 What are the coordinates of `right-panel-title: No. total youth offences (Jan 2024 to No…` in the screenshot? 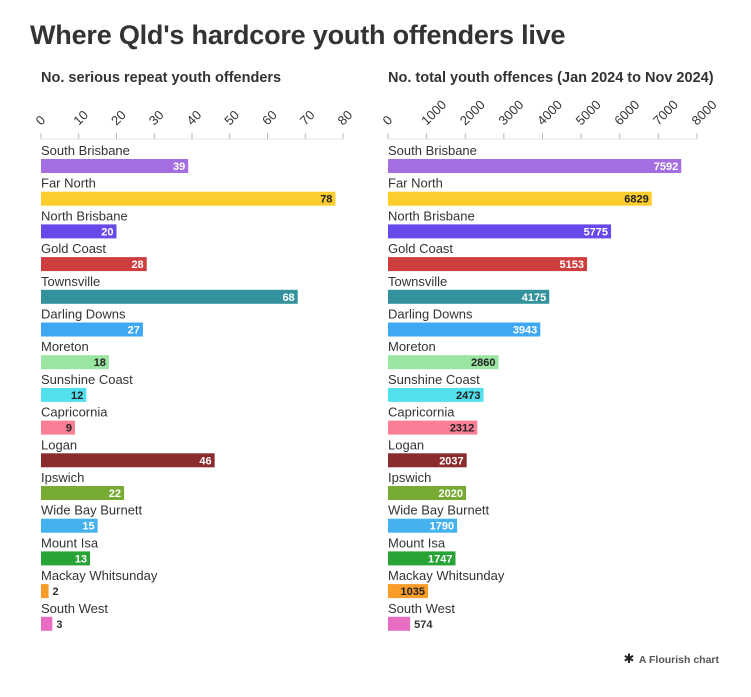 It's located at (551, 78).